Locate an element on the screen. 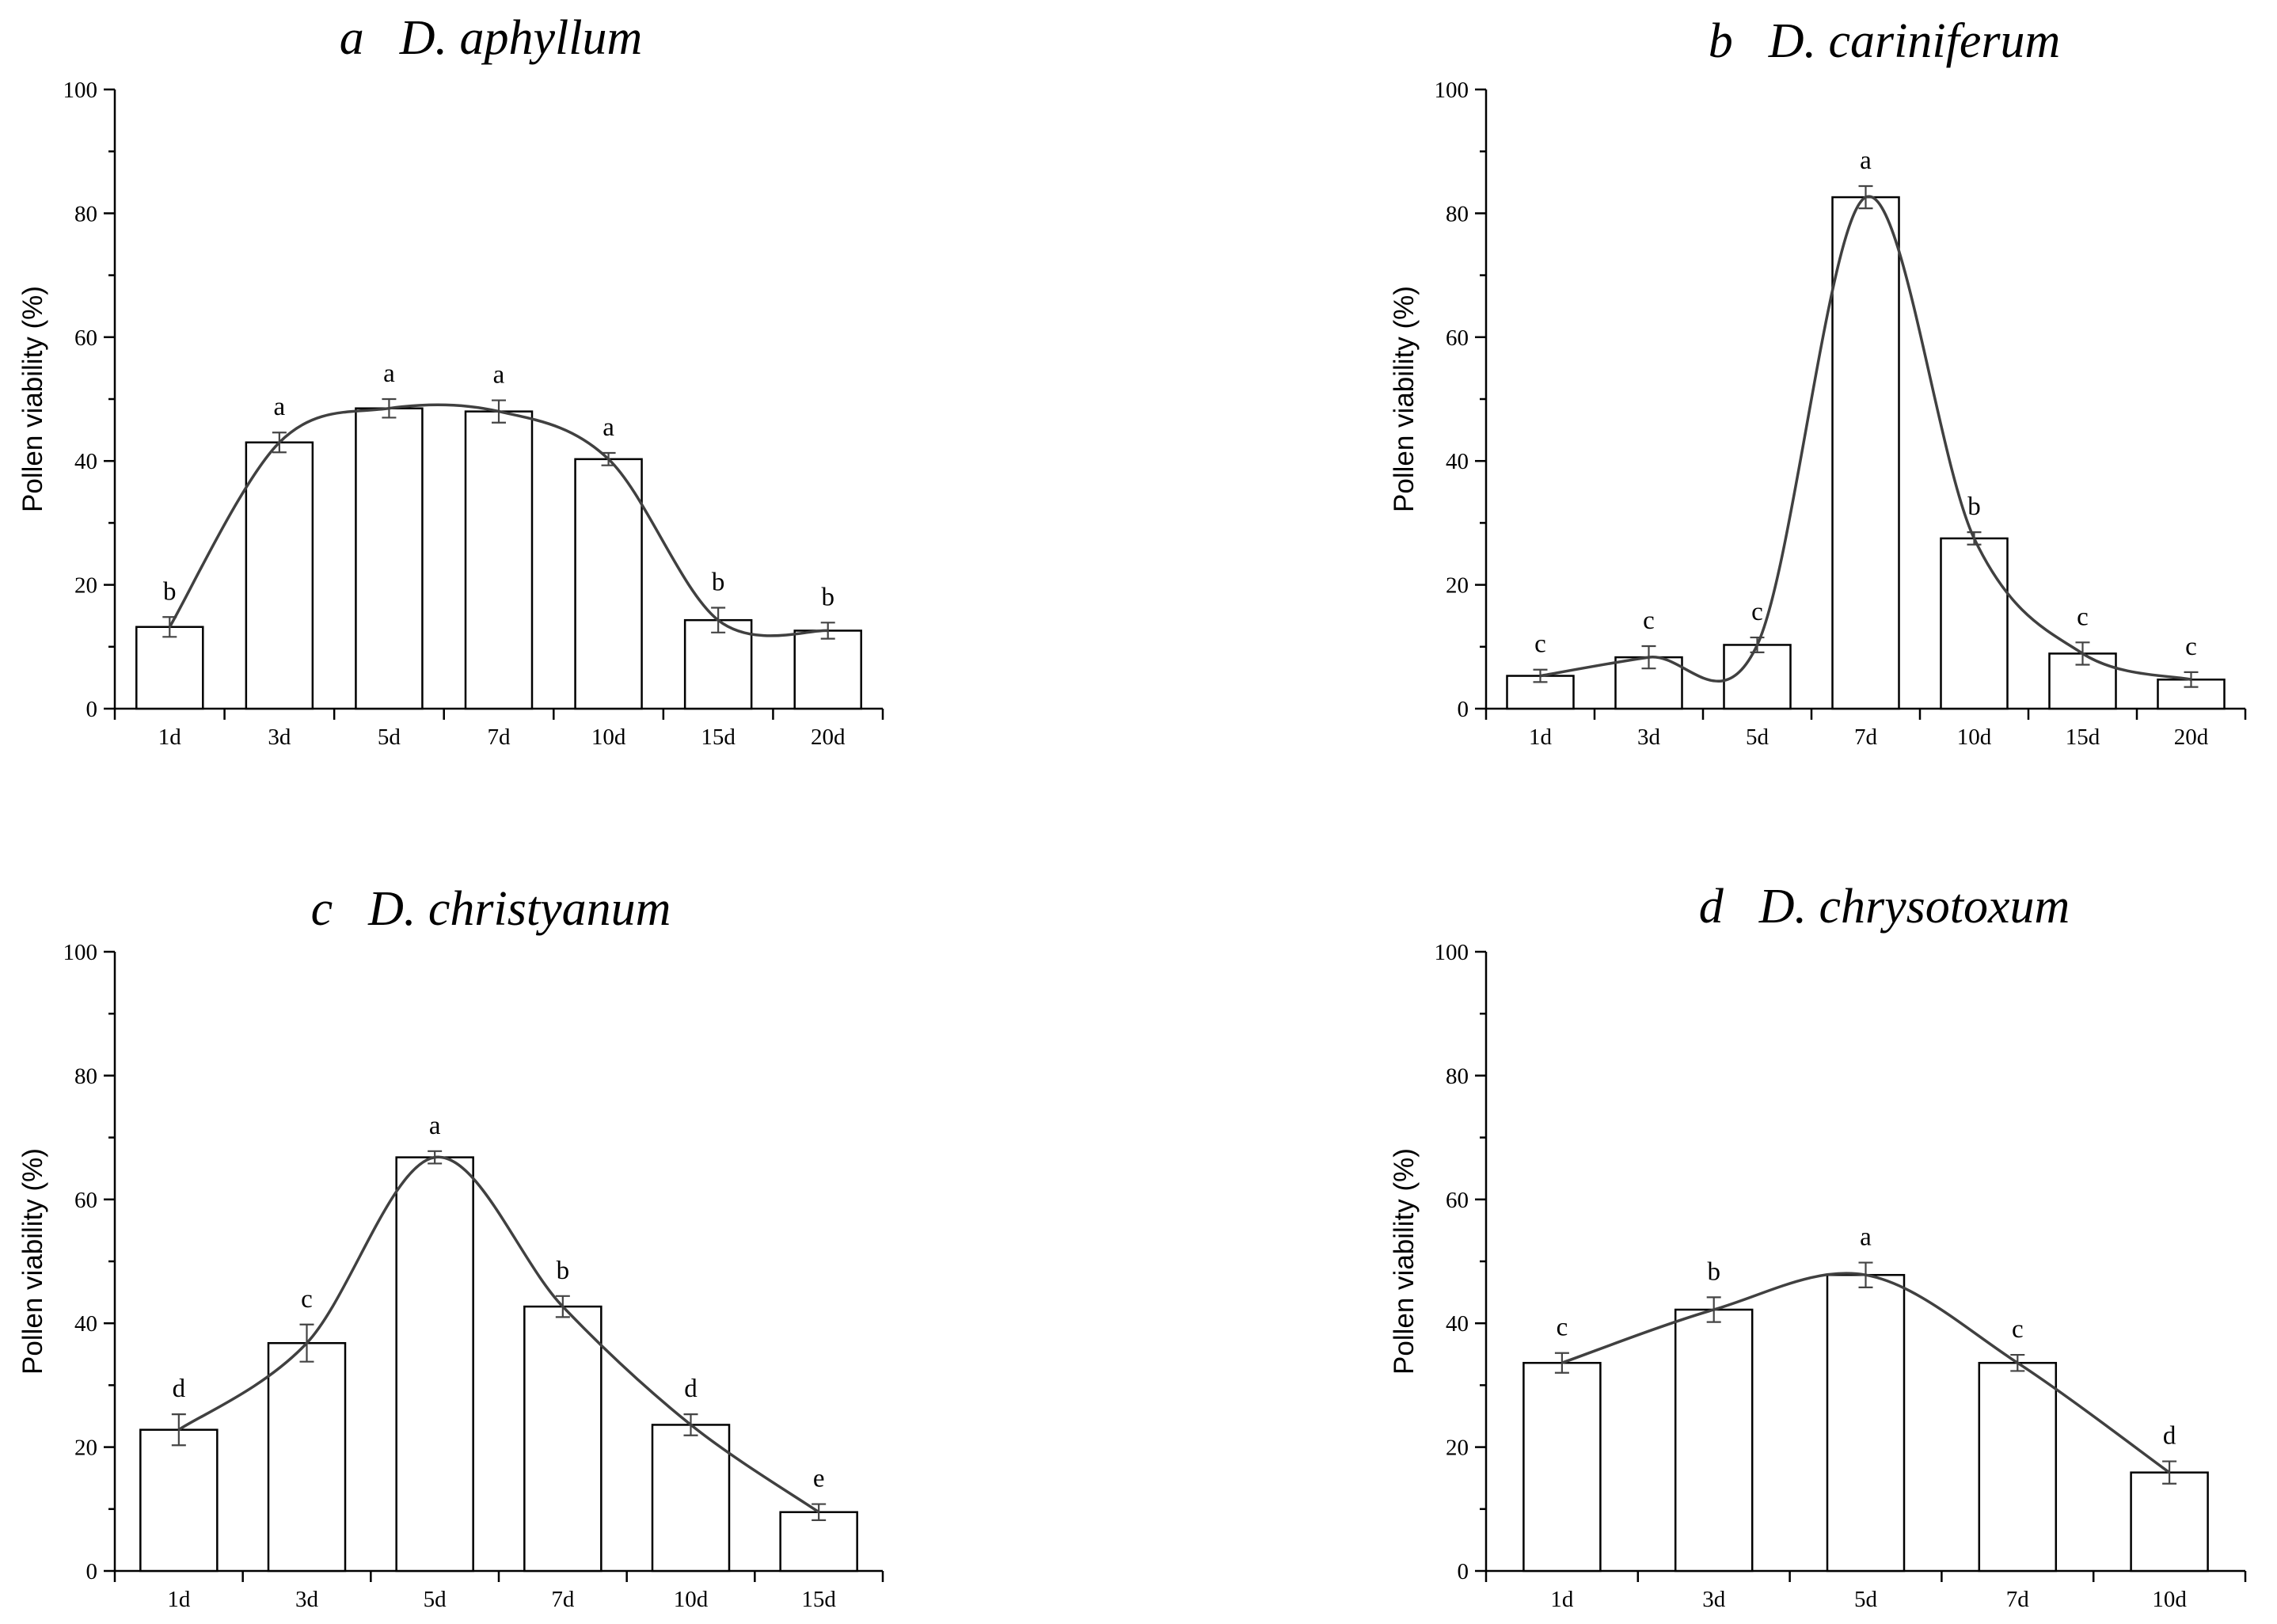 This screenshot has width=2277, height=1624. panel-letter: a is located at coordinates (352, 38).